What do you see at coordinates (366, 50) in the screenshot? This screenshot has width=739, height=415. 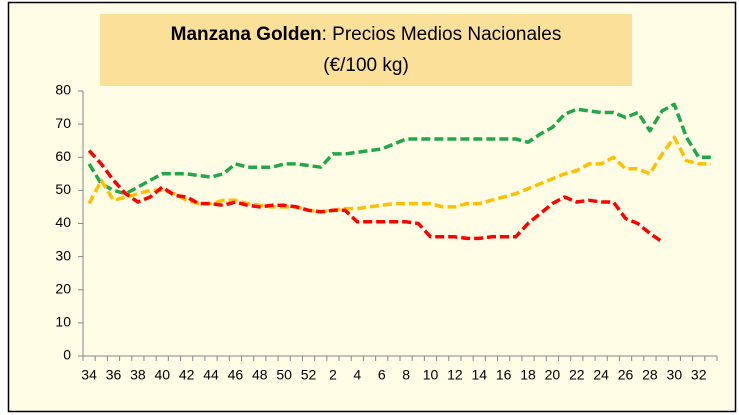 I see `title-box` at bounding box center [366, 50].